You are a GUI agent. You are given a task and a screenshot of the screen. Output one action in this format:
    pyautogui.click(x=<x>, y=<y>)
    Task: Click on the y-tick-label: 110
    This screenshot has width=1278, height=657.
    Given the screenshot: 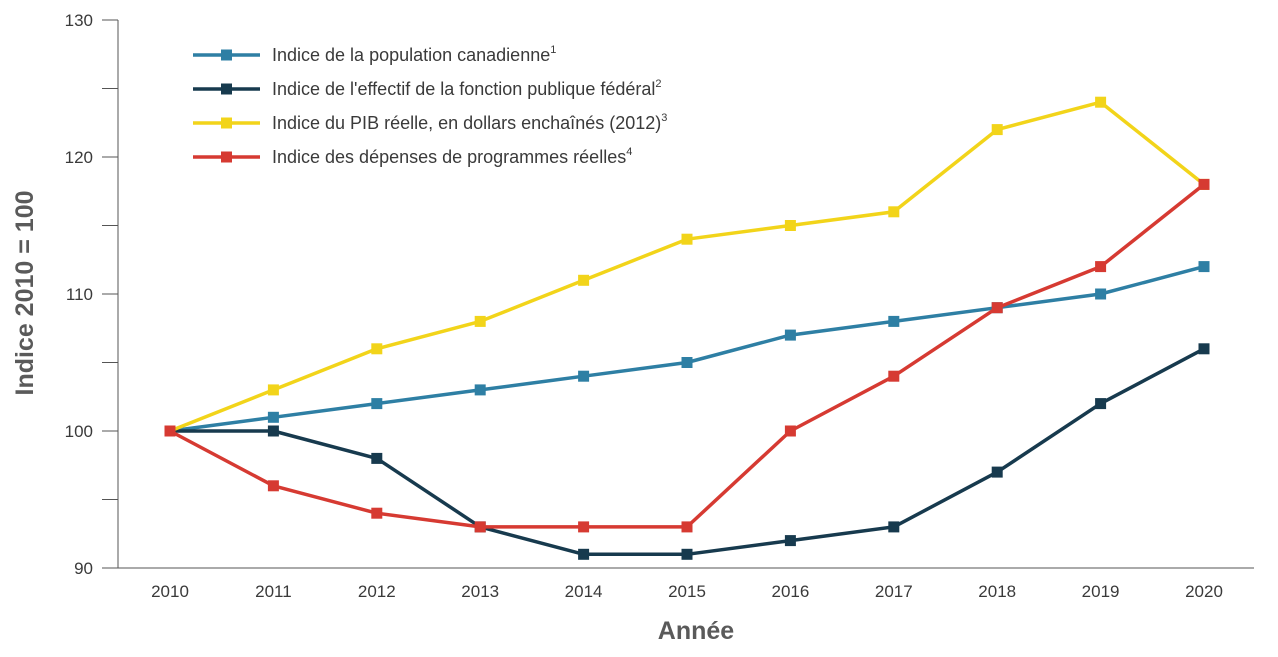 What is the action you would take?
    pyautogui.click(x=79, y=294)
    